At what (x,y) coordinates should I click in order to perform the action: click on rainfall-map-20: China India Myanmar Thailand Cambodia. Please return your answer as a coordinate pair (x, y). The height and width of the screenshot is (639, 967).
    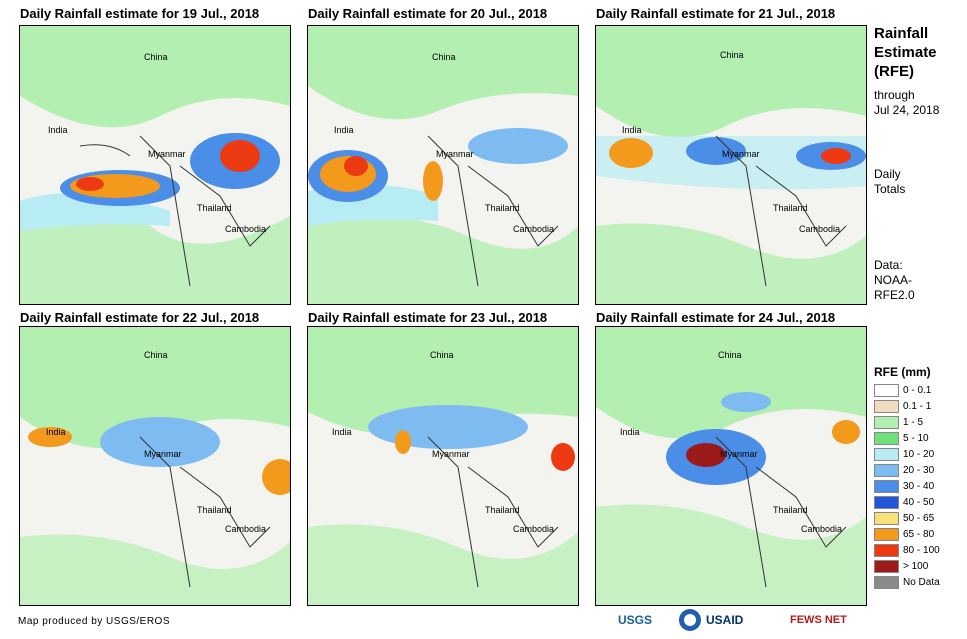
    Looking at the image, I should click on (443, 165).